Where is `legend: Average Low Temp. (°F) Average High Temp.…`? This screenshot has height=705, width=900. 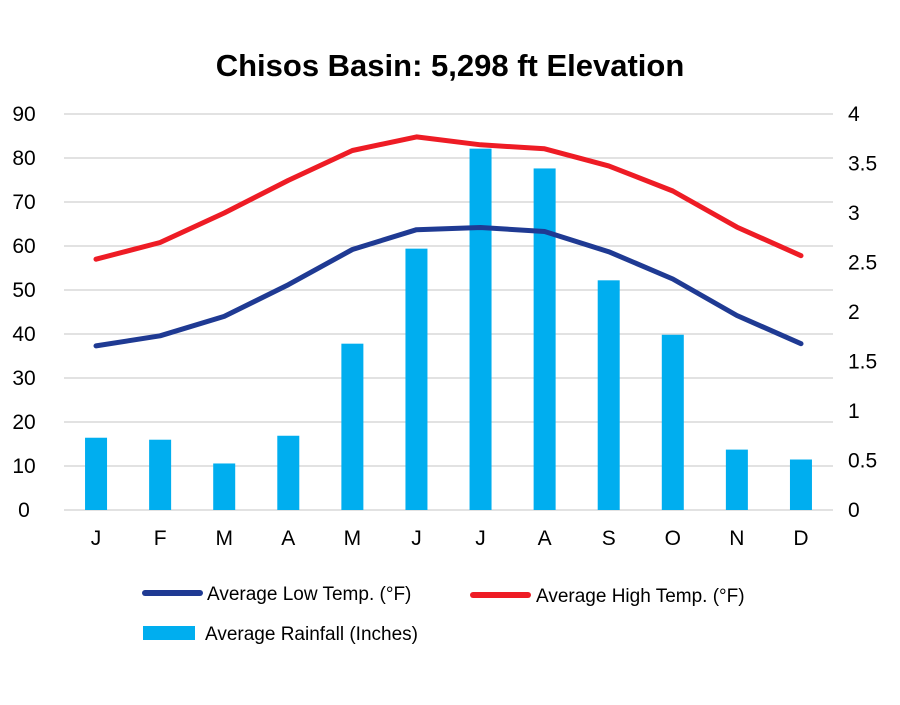 legend: Average Low Temp. (°F) Average High Temp.… is located at coordinates (443, 614).